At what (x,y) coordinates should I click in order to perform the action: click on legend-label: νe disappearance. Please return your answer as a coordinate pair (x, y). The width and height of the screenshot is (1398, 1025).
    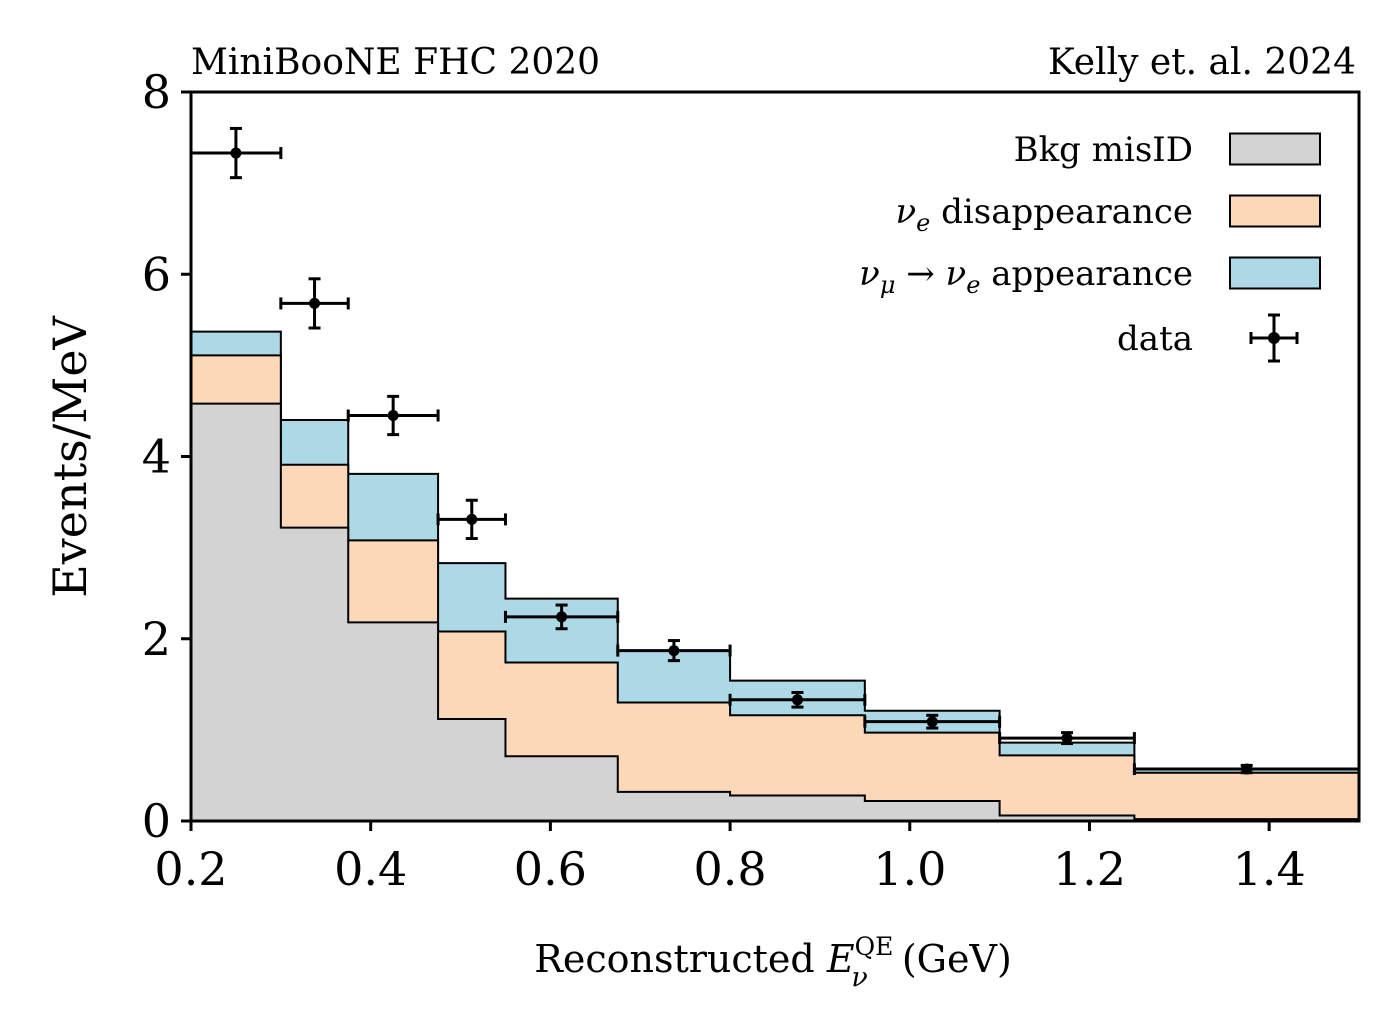
    Looking at the image, I should click on (1044, 214).